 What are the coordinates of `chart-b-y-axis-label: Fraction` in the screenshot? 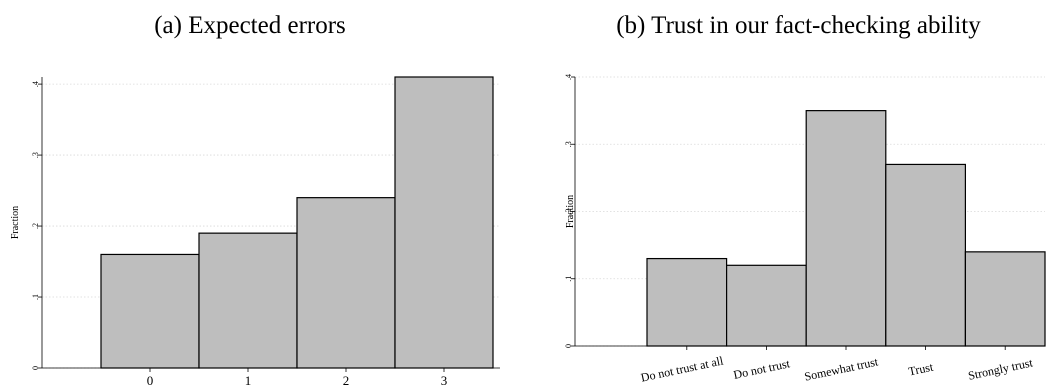 It's located at (570, 211).